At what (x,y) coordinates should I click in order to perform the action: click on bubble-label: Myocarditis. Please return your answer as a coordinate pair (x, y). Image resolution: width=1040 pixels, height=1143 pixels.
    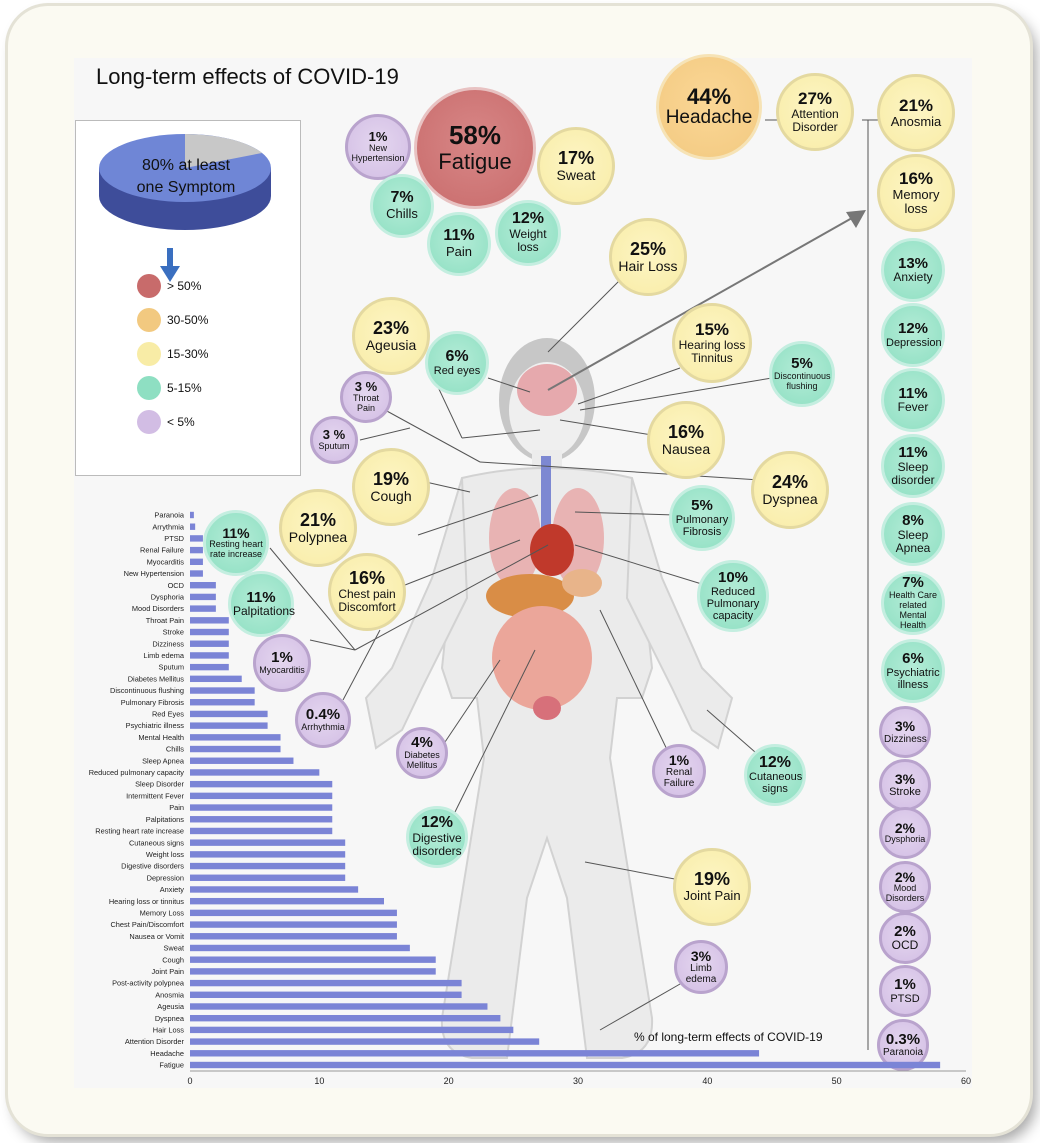
    Looking at the image, I should click on (282, 669).